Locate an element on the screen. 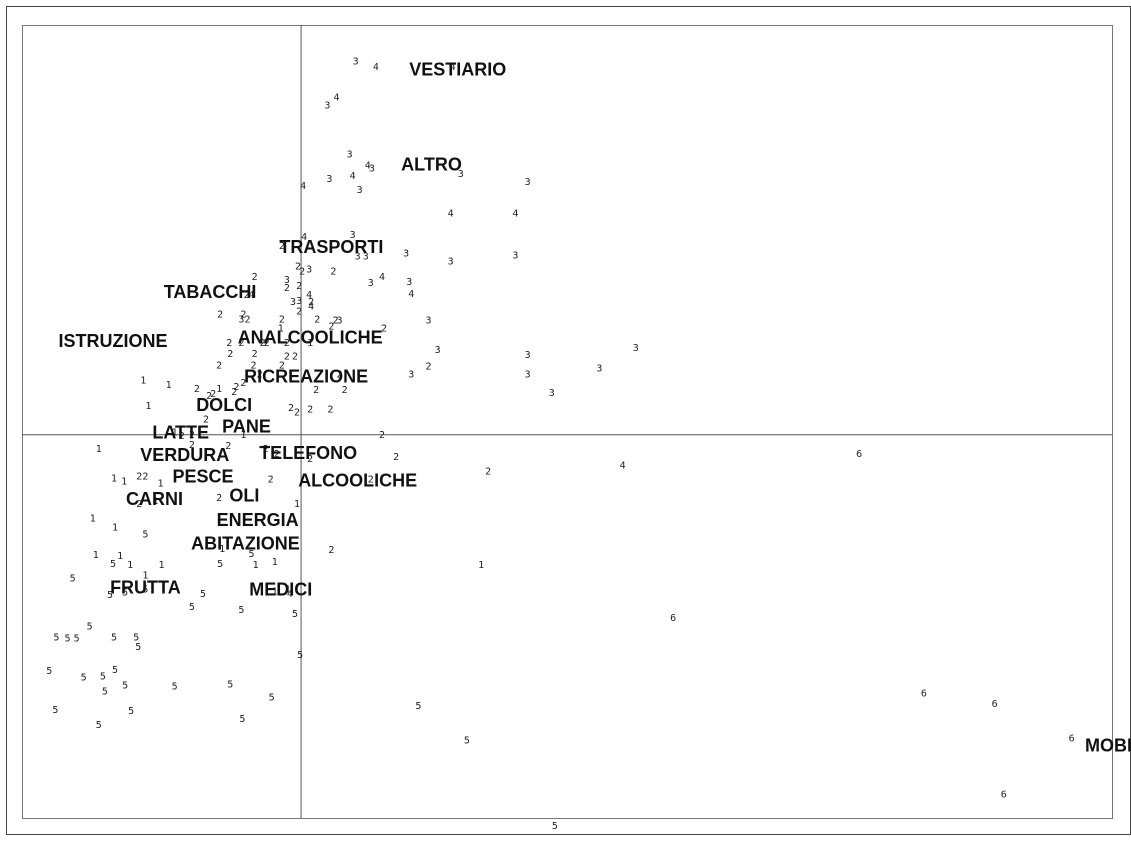  category-label-oli: OLI is located at coordinates (244, 496).